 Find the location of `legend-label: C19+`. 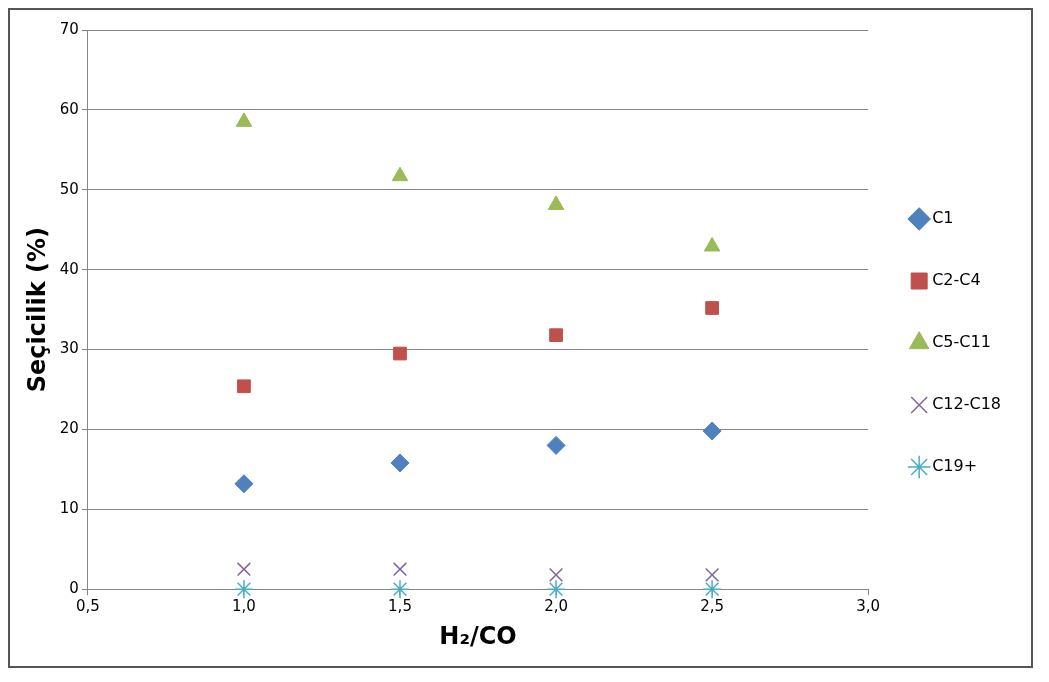

legend-label: C19+ is located at coordinates (955, 466).